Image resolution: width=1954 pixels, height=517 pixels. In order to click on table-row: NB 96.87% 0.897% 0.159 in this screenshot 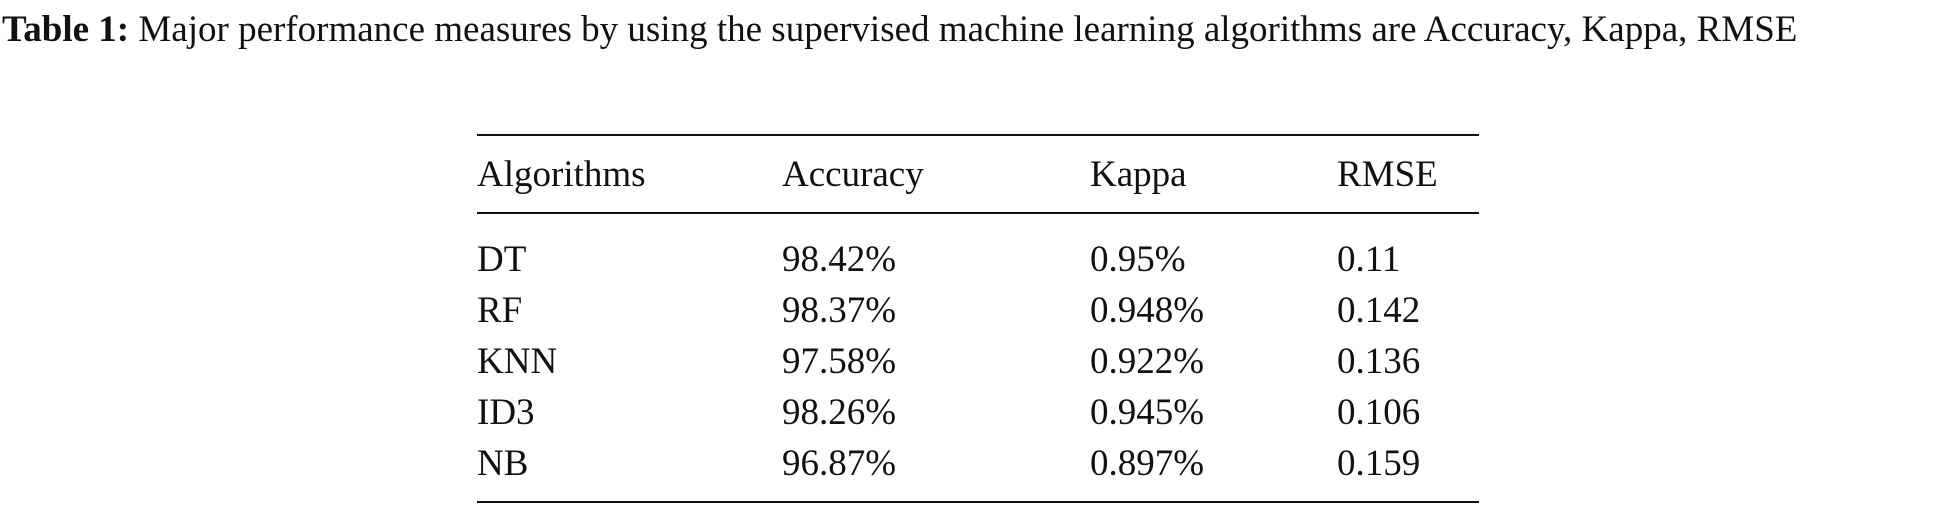, I will do `click(978, 470)`.